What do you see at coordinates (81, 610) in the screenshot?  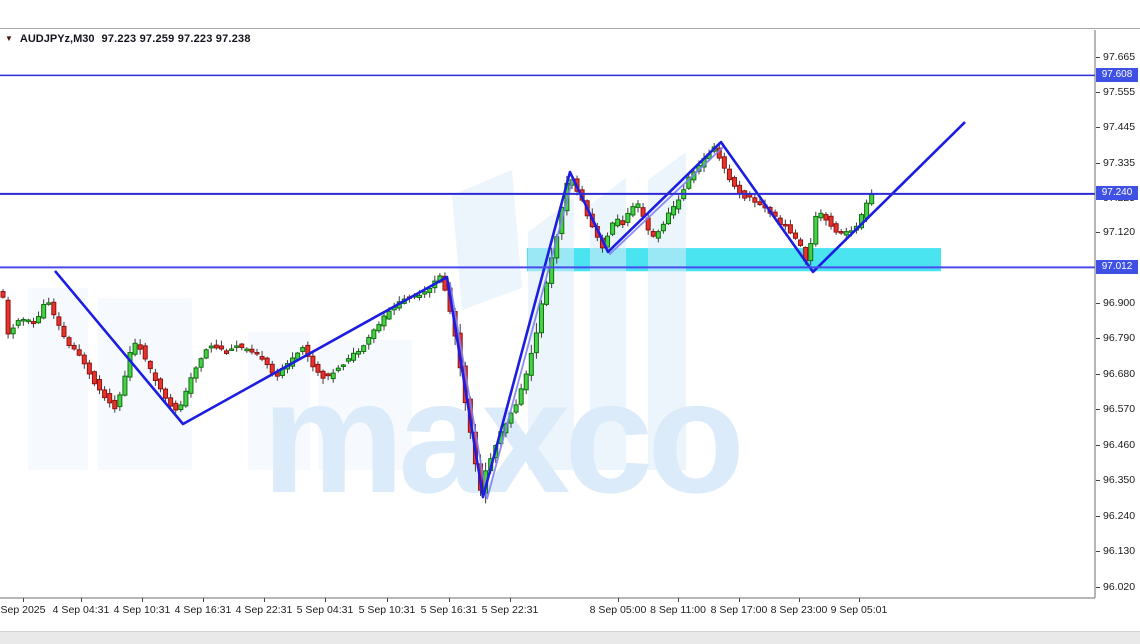 I see `time-tick-label: 4 Sep 04:31` at bounding box center [81, 610].